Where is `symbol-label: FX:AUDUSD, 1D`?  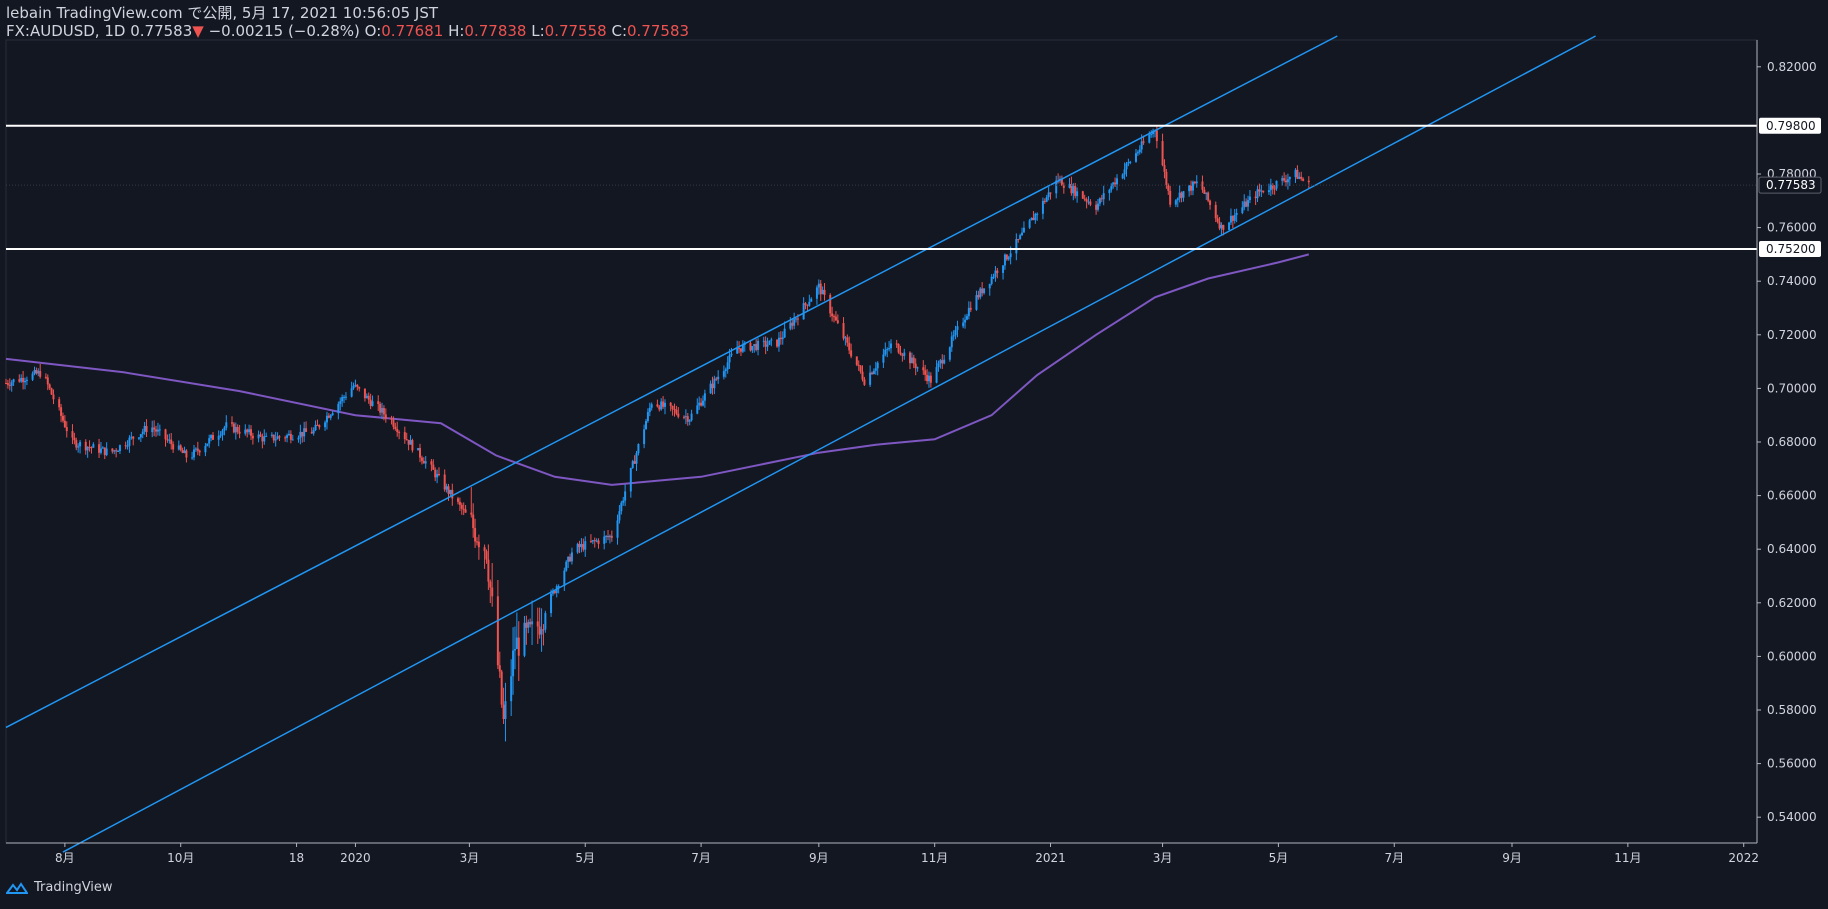 symbol-label: FX:AUDUSD, 1D is located at coordinates (66, 31).